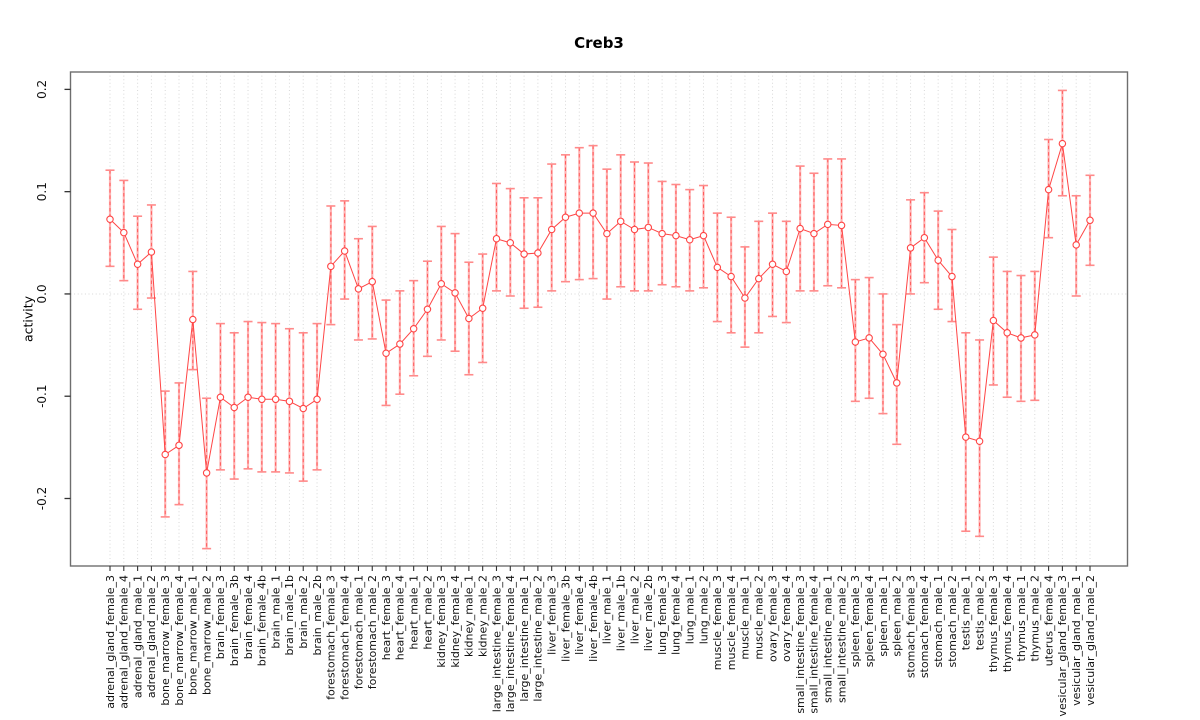  I want to click on x-tick-label: adrenal_gland_male_2, so click(151, 636).